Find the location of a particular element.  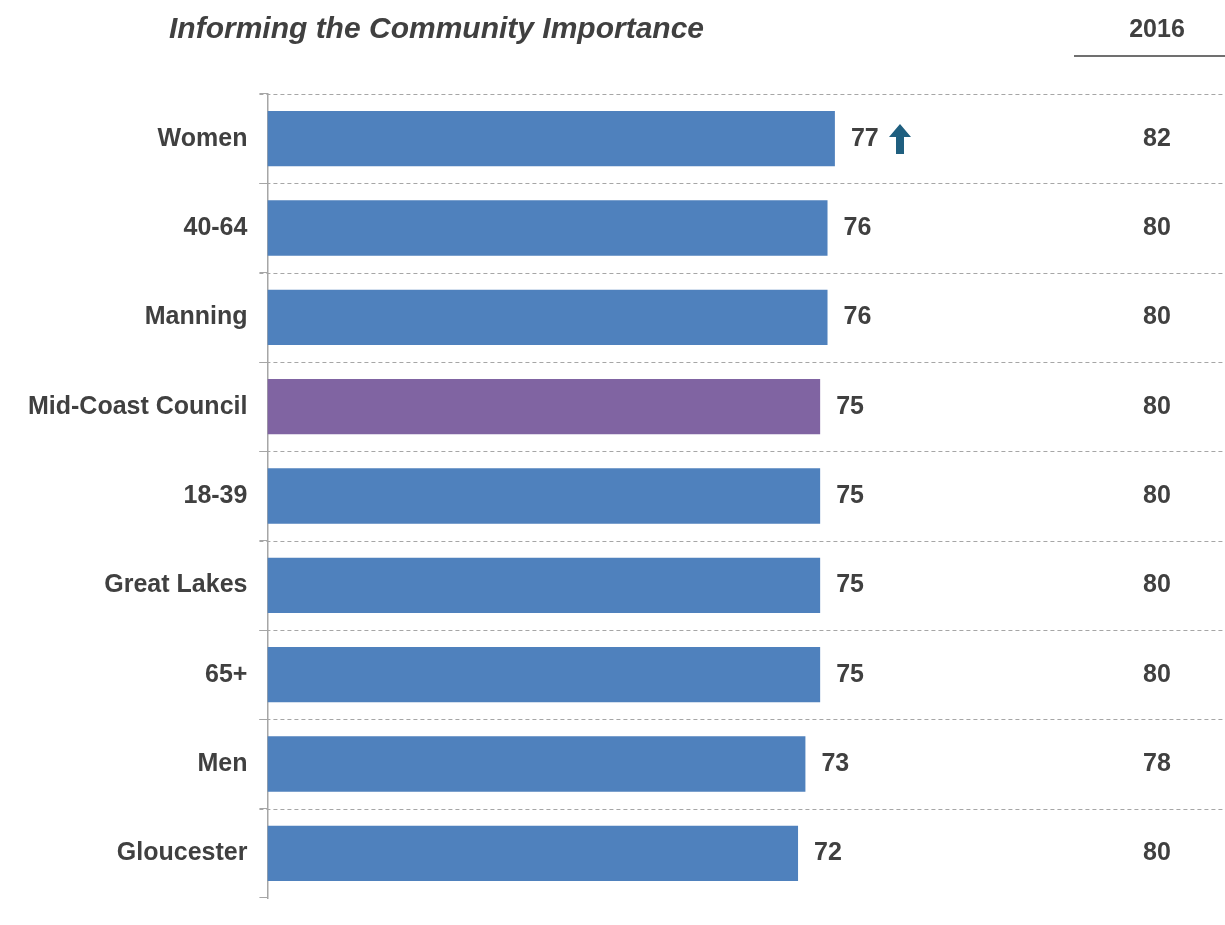

chart-title: Informing the Community Importance is located at coordinates (436, 28).